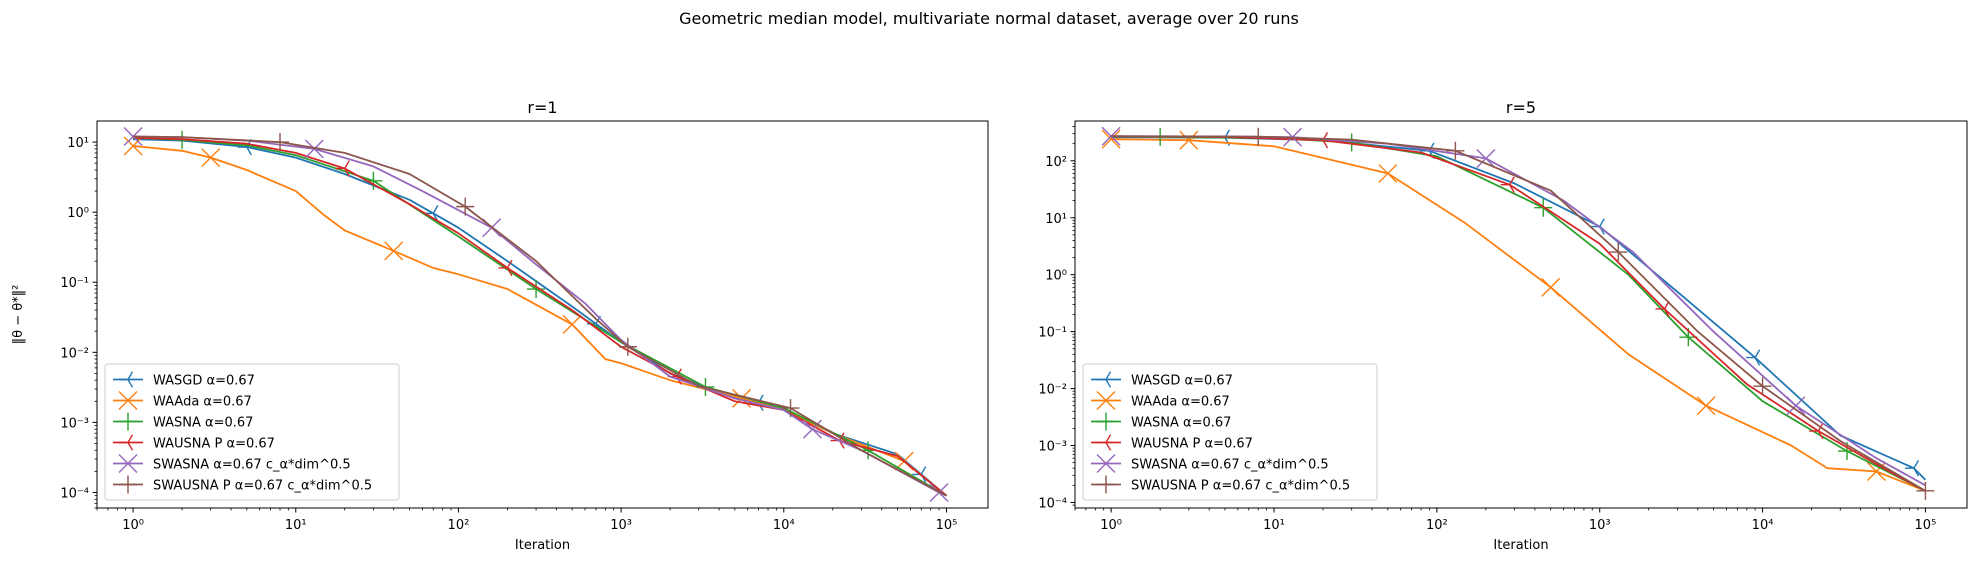 Image resolution: width=1978 pixels, height=570 pixels. What do you see at coordinates (1521, 107) in the screenshot?
I see `panel-title: r=5` at bounding box center [1521, 107].